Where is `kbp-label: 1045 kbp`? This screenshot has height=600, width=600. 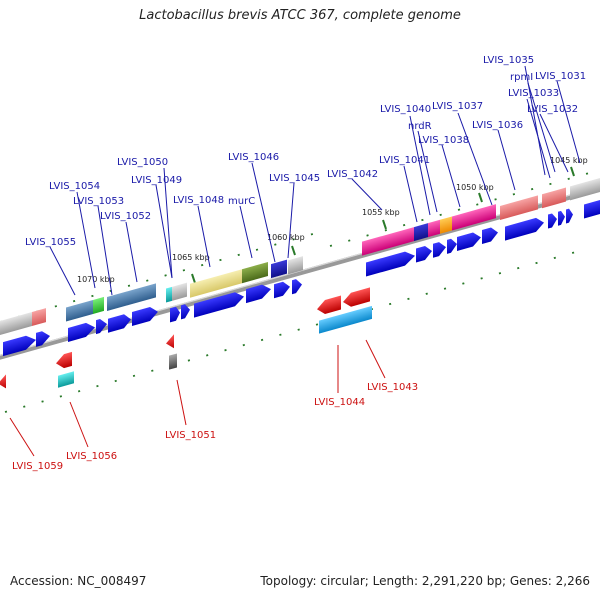
kbp-label: 1045 kbp is located at coordinates (569, 160).